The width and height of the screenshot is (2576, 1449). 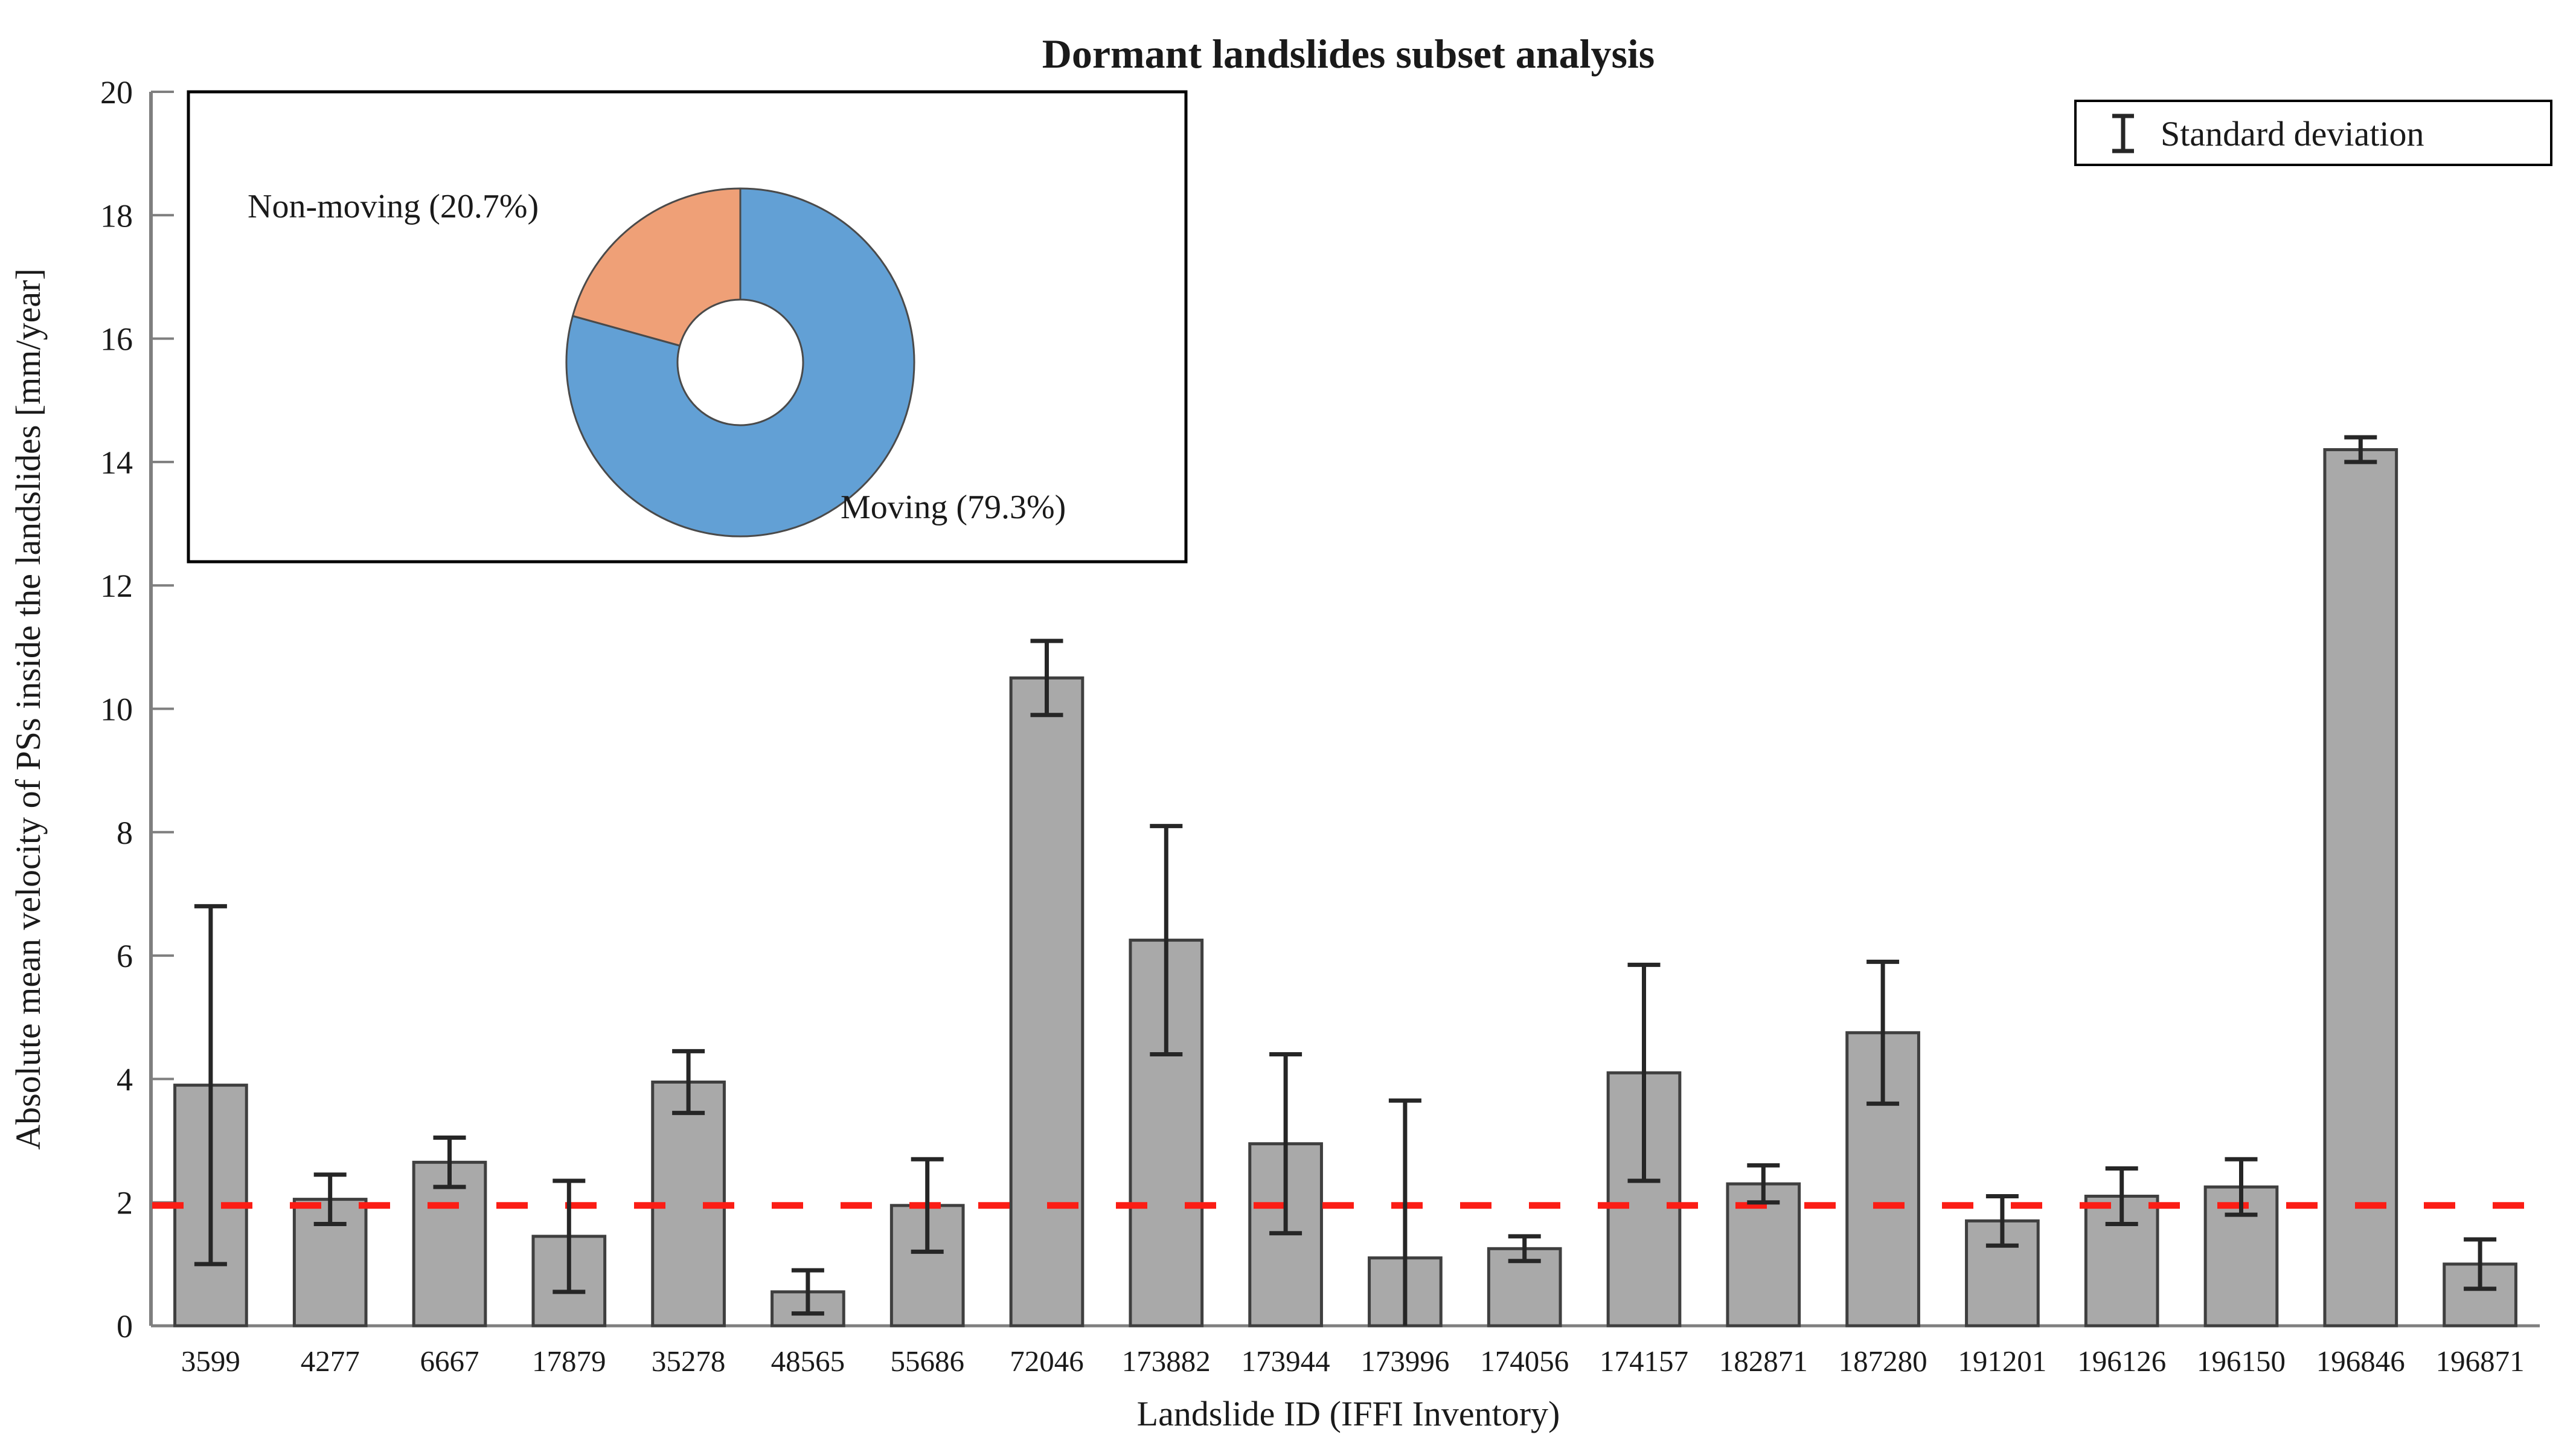 What do you see at coordinates (125, 1079) in the screenshot?
I see `y-tick-label: 4` at bounding box center [125, 1079].